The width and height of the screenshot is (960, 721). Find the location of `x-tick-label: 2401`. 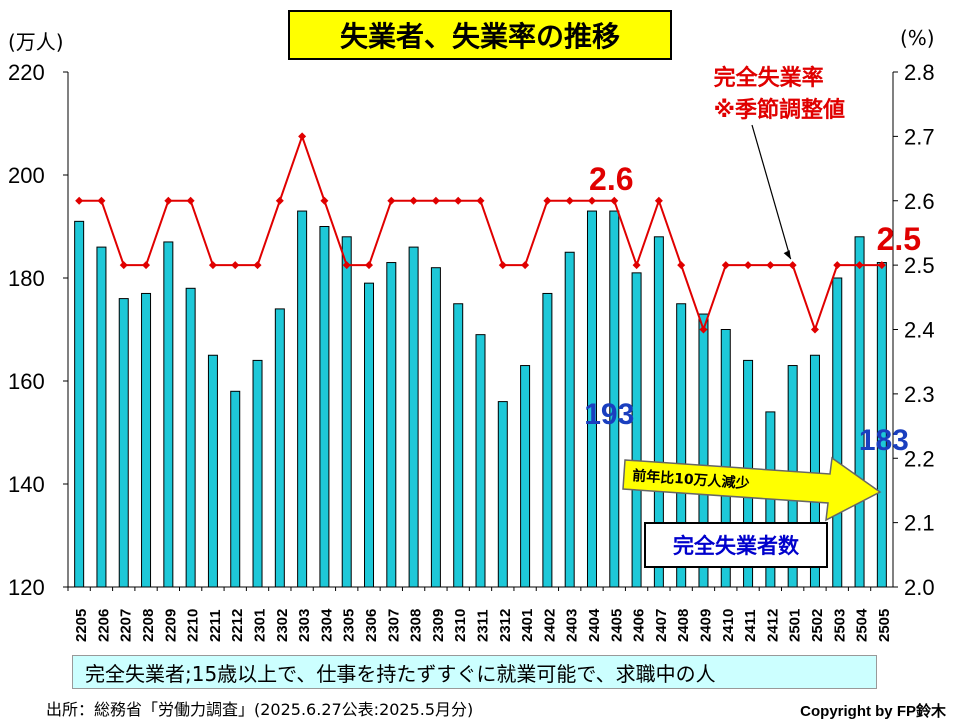

x-tick-label: 2401 is located at coordinates (527, 625).